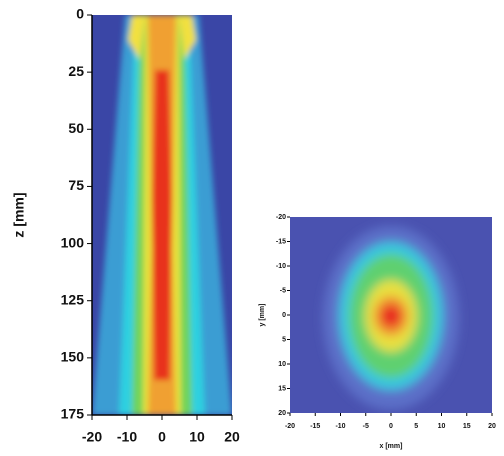  I want to click on y-tick-label: 15, so click(282, 388).